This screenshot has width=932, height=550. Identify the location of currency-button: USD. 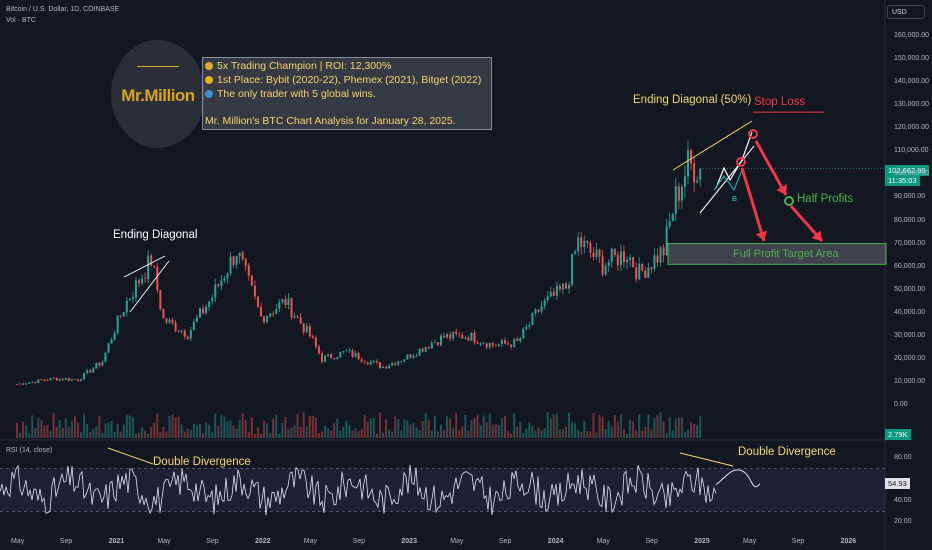
(906, 12).